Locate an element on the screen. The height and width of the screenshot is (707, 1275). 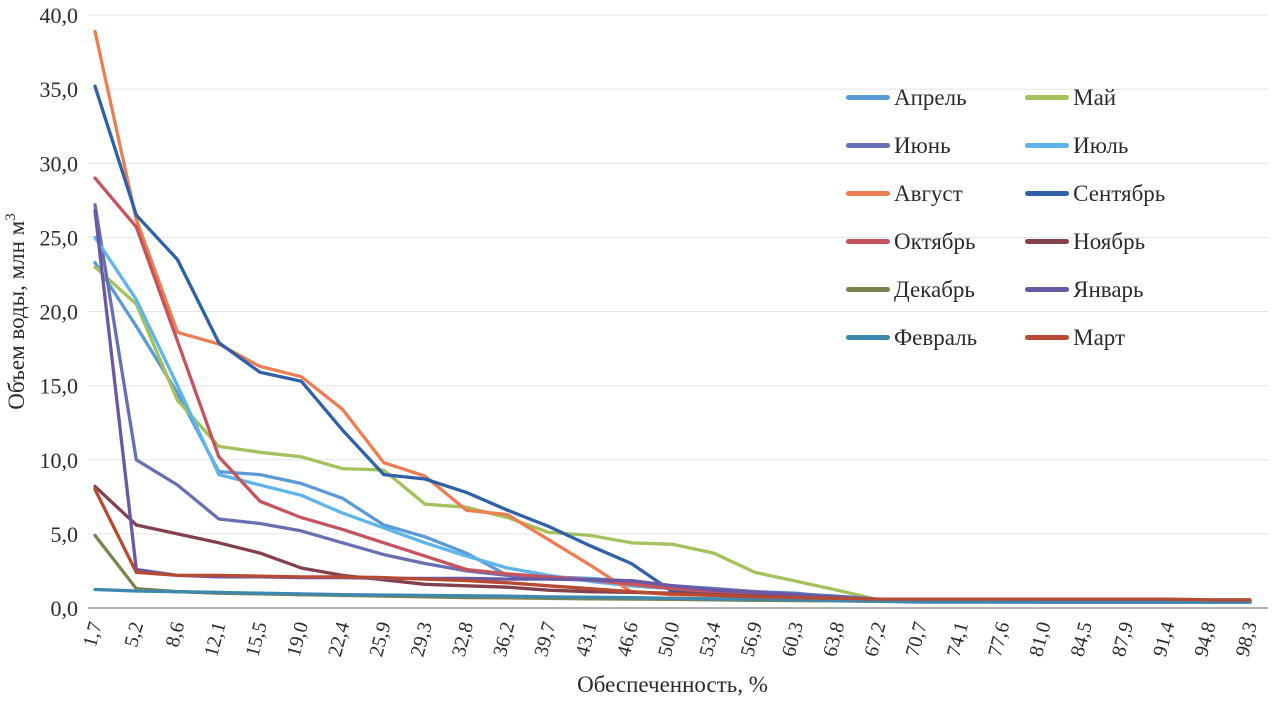
x-tick-label: 22,4 is located at coordinates (339, 640).